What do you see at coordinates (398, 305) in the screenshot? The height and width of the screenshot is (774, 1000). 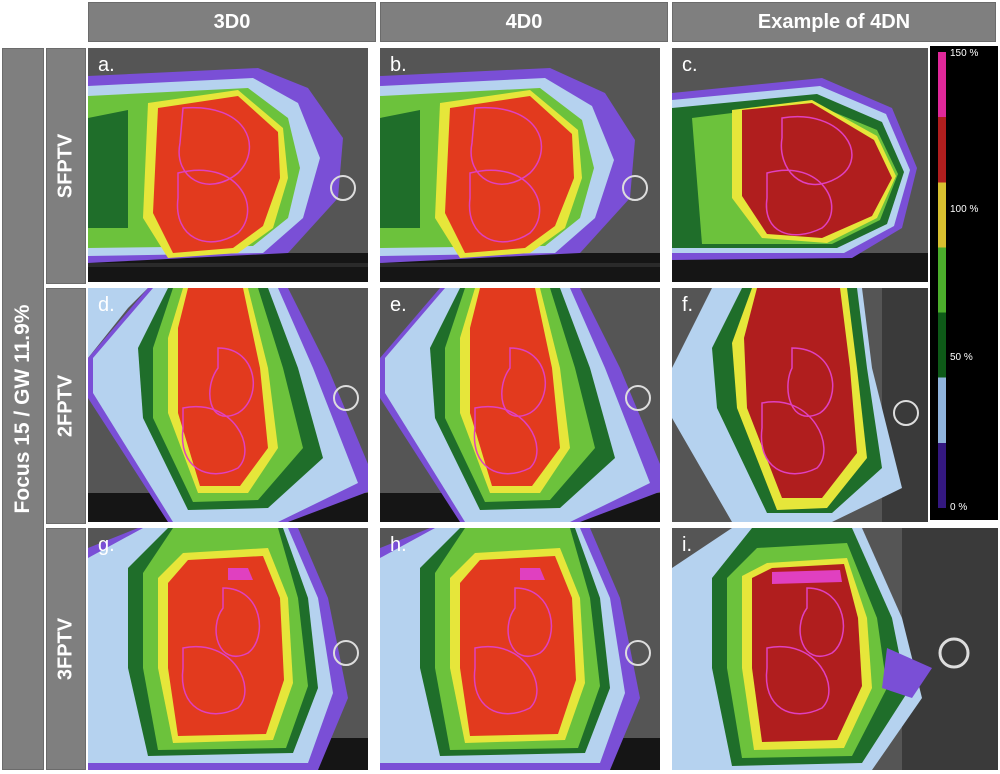 I see `panel-label-e: e.` at bounding box center [398, 305].